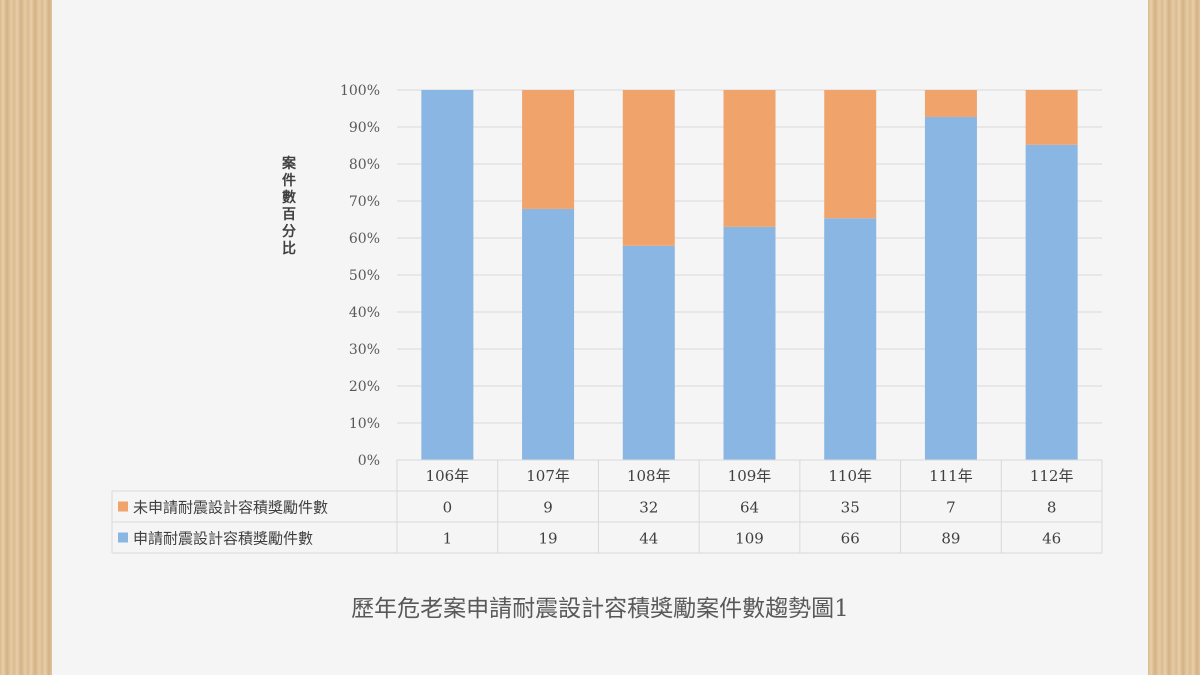 Image resolution: width=1200 pixels, height=675 pixels. What do you see at coordinates (950, 539) in the screenshot?
I see `data-label: 89` at bounding box center [950, 539].